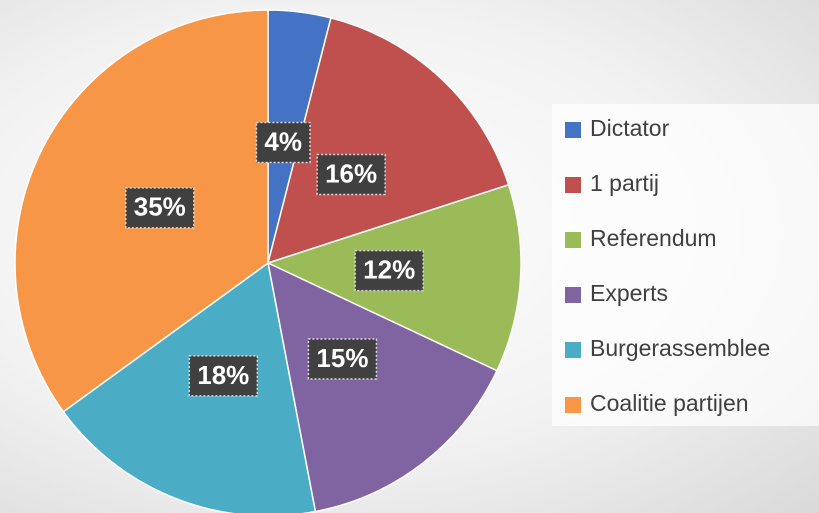  I want to click on data-label-text: 12%, so click(389, 270).